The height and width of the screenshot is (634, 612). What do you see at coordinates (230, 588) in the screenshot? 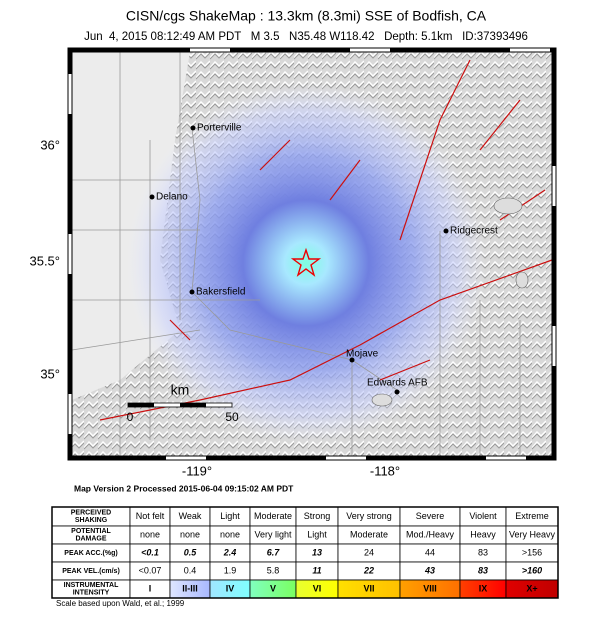
I see `legend-value: IV` at bounding box center [230, 588].